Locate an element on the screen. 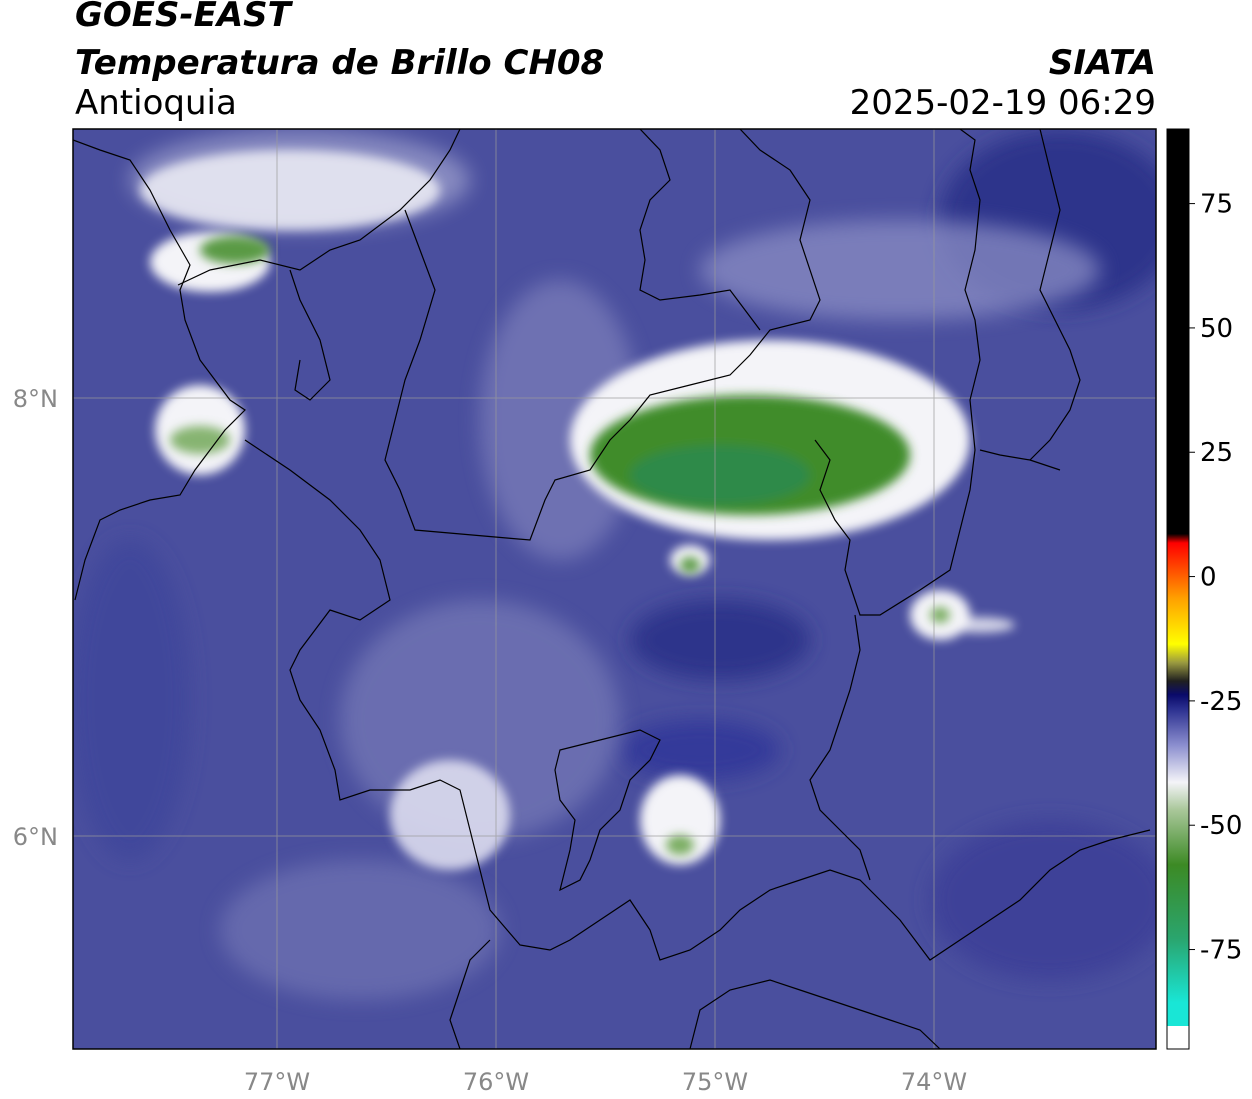 The image size is (1252, 1099). colorbar-tick-label: 50 is located at coordinates (1216, 329).